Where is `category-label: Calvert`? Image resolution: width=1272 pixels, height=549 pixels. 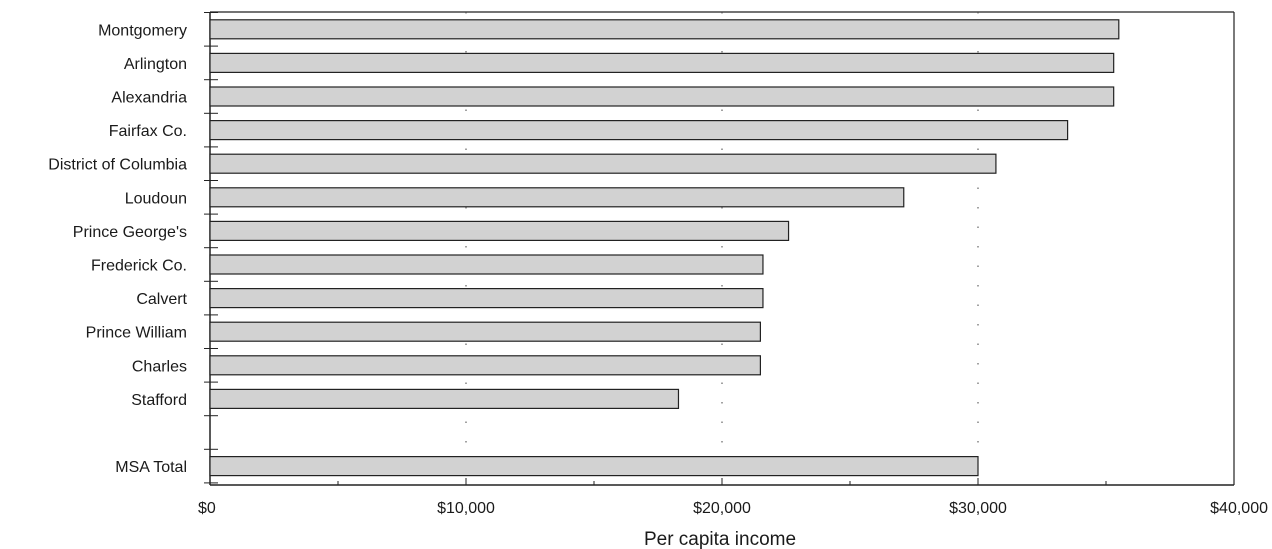
category-label: Calvert is located at coordinates (161, 299).